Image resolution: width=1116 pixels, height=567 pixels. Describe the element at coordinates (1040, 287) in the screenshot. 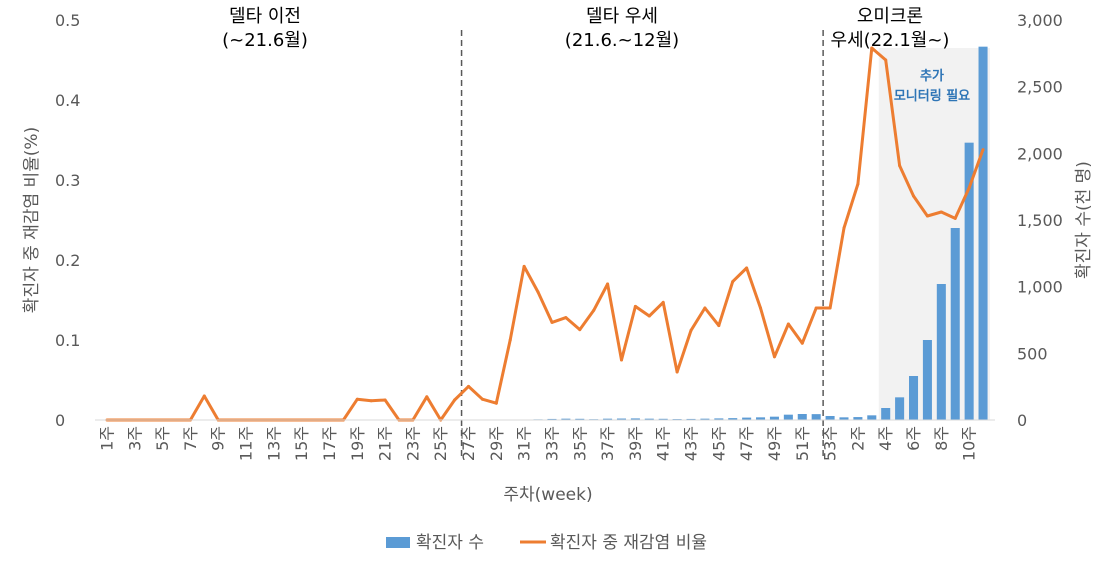

I see `y-right-tick-label: 1,000` at that location.